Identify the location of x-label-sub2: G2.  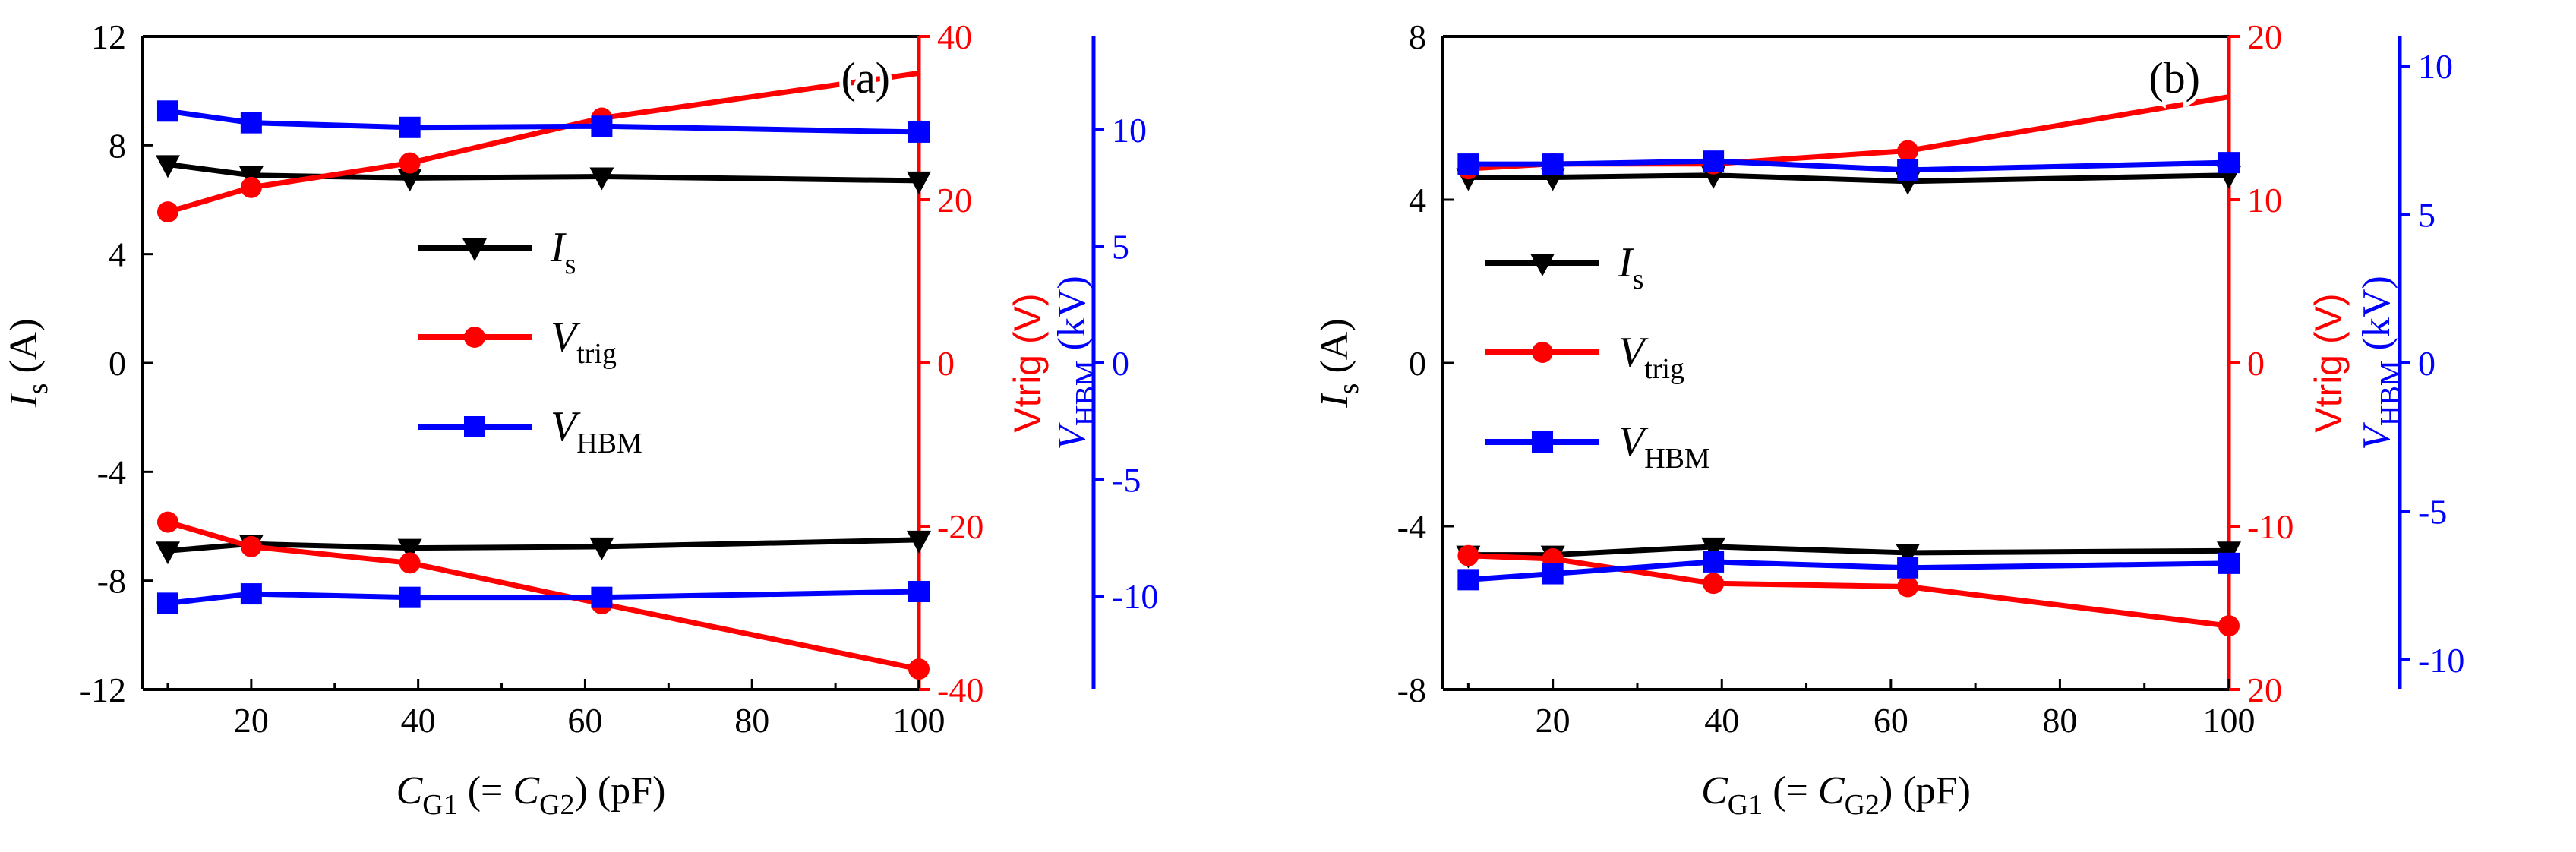
(1862, 805).